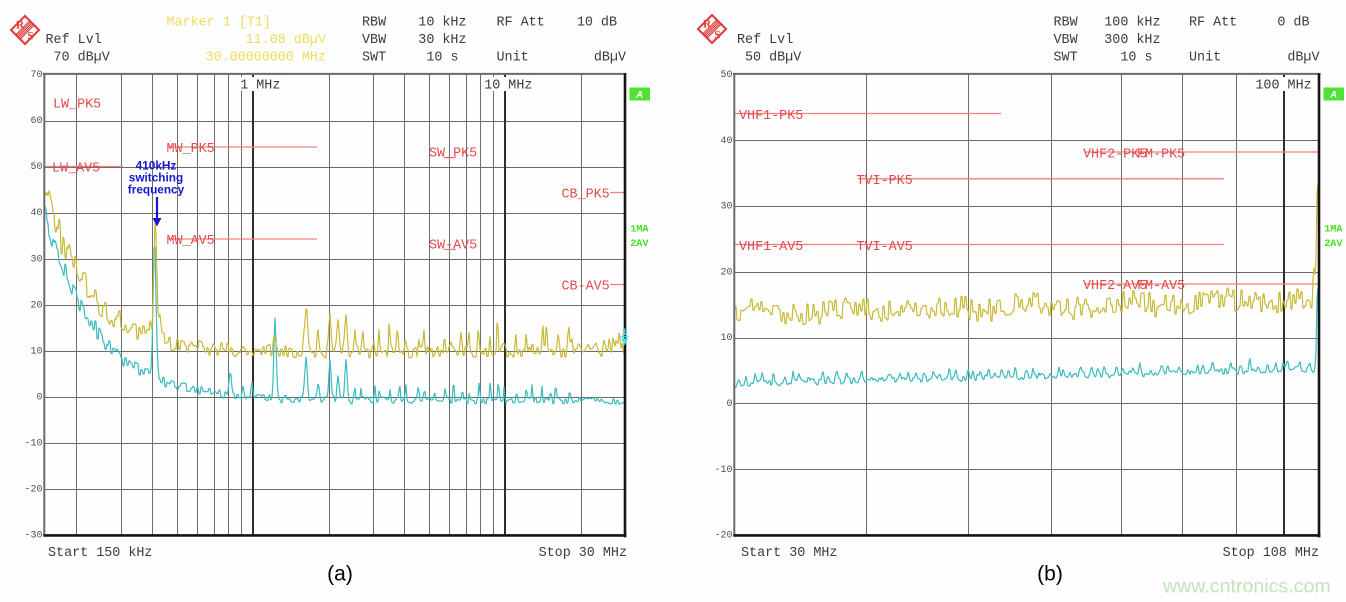 Image resolution: width=1346 pixels, height=602 pixels. What do you see at coordinates (1132, 40) in the screenshot?
I see `svg-text: 300 kHz` at bounding box center [1132, 40].